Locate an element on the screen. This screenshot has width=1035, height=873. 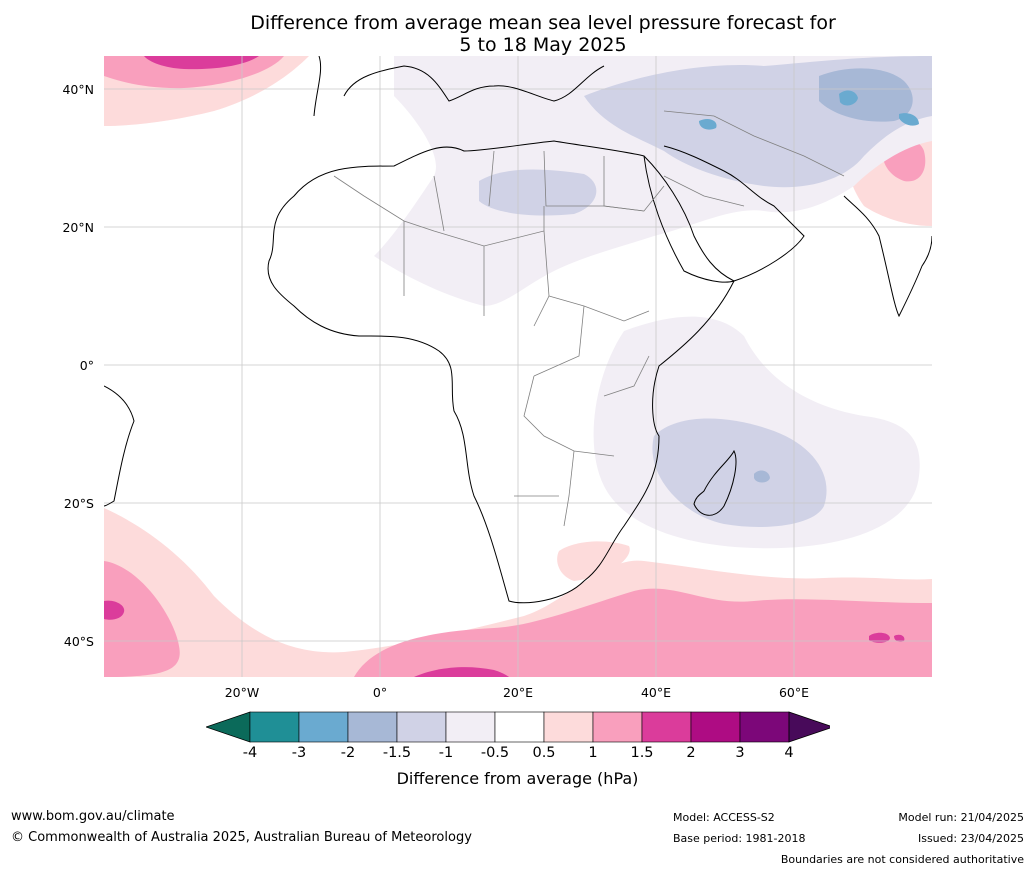
anomaly-region-sahara-lavender is located at coordinates (538, 192).